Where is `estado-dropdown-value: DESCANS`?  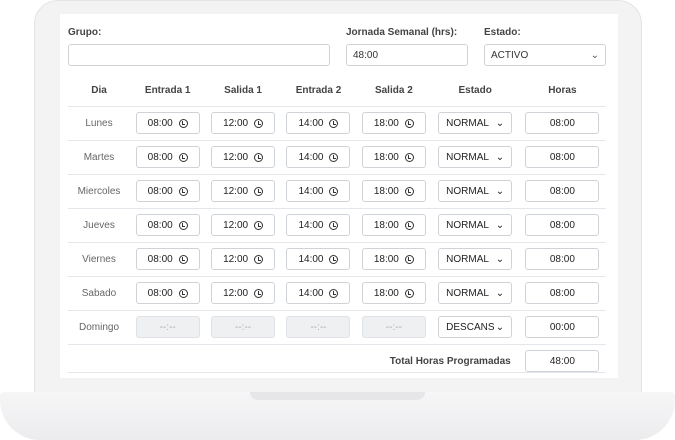 estado-dropdown-value: DESCANS is located at coordinates (470, 327).